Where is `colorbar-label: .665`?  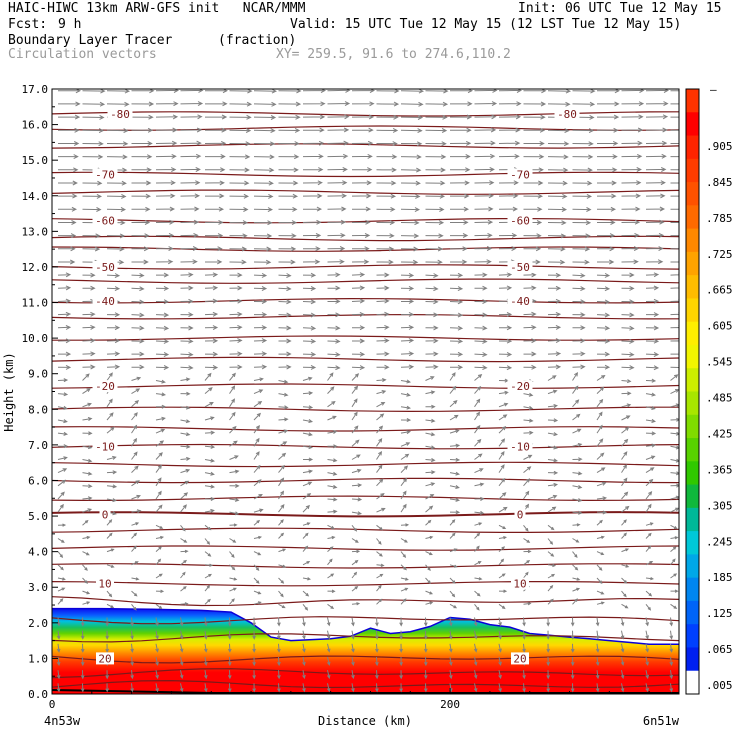
colorbar-label: .665 is located at coordinates (719, 290).